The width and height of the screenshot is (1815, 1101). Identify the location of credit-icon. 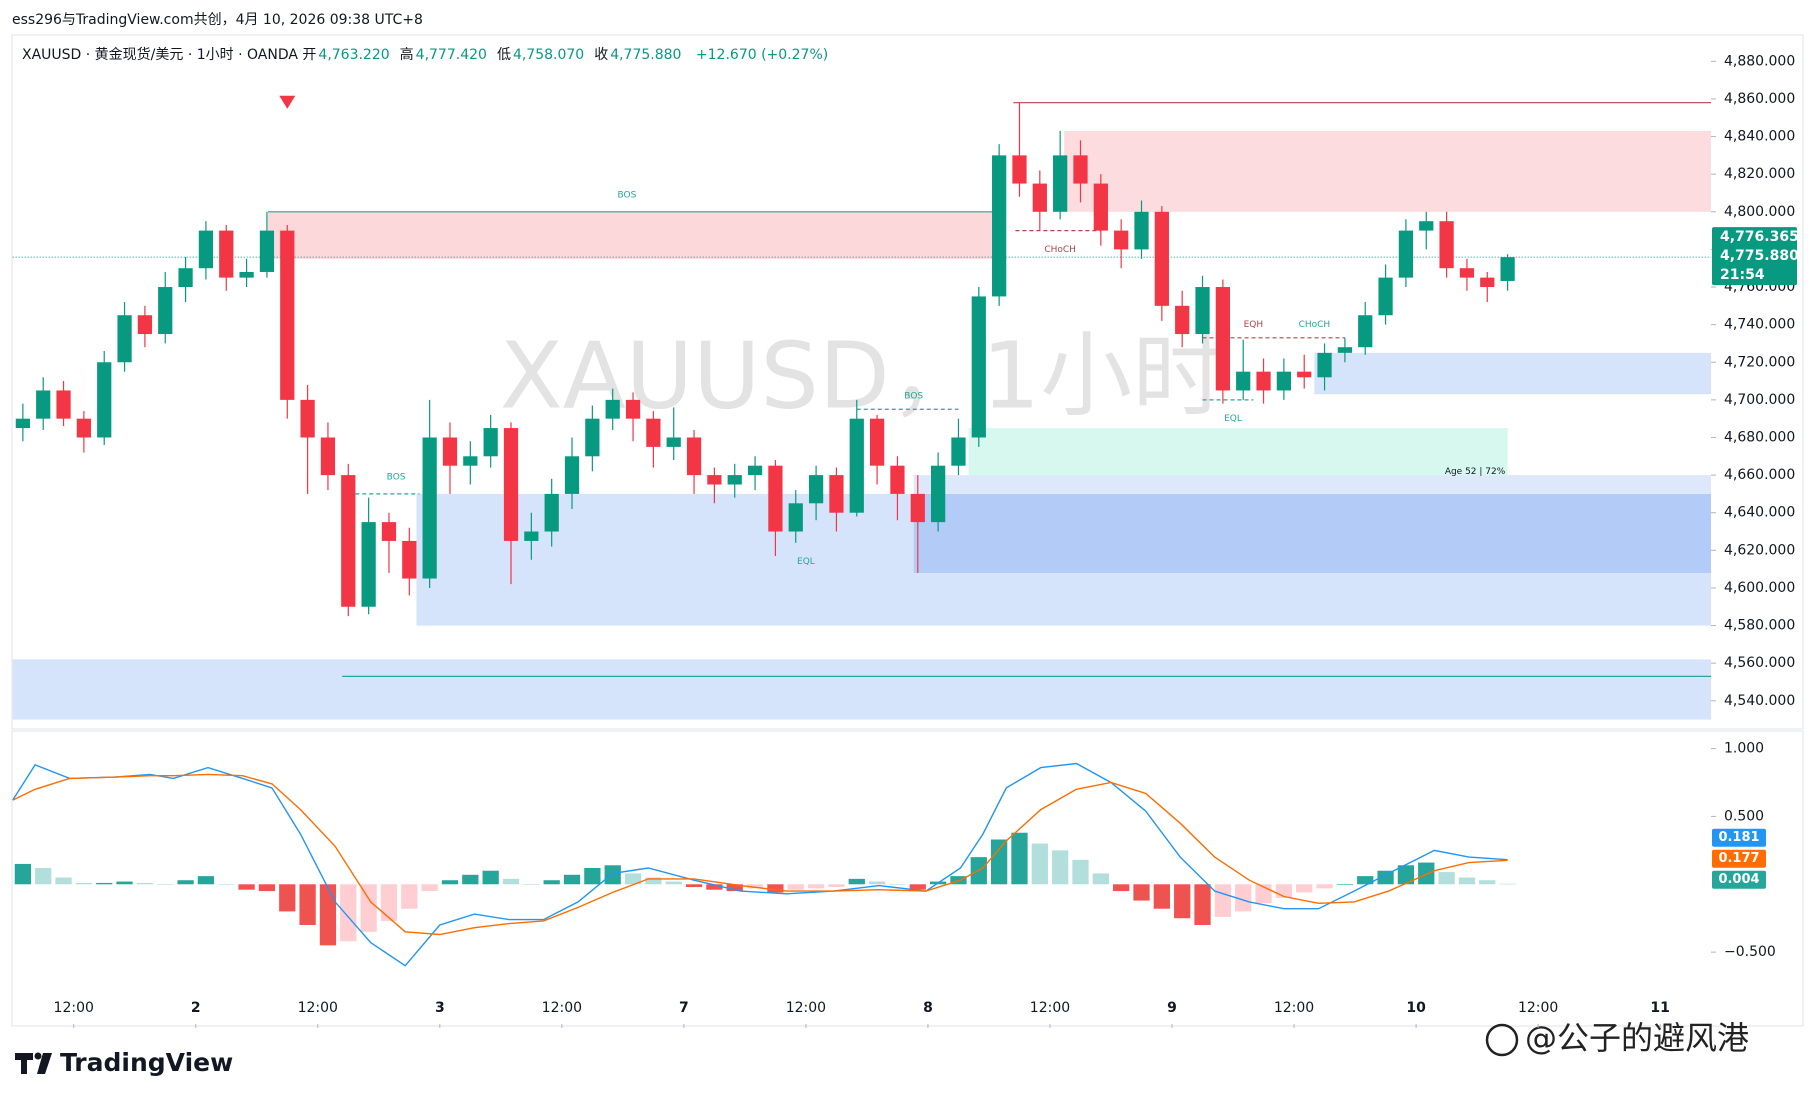
(1502, 1040).